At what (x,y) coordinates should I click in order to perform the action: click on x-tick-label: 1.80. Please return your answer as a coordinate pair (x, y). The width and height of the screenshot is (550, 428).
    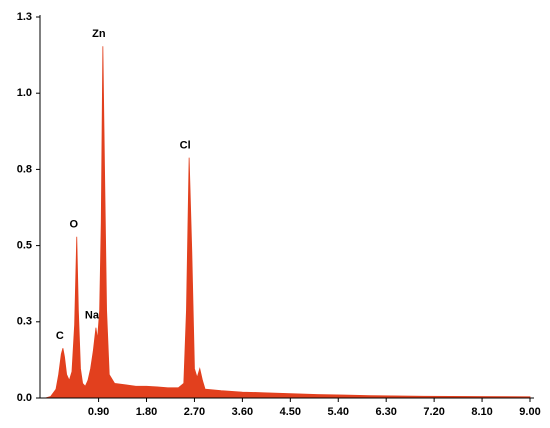
    Looking at the image, I should click on (146, 412).